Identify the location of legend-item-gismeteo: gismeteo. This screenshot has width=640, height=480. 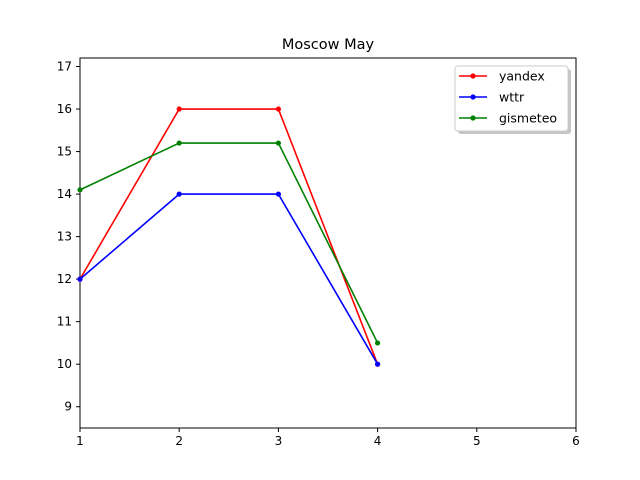
(508, 118).